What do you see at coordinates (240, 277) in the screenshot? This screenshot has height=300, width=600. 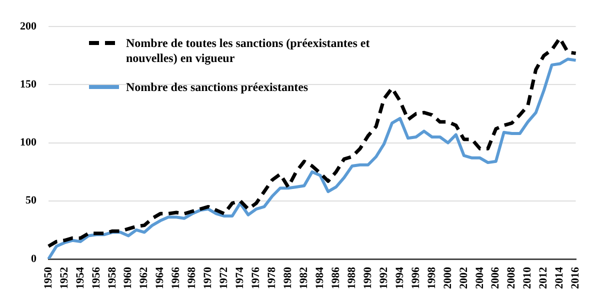 I see `x-tick-label: 1974` at bounding box center [240, 277].